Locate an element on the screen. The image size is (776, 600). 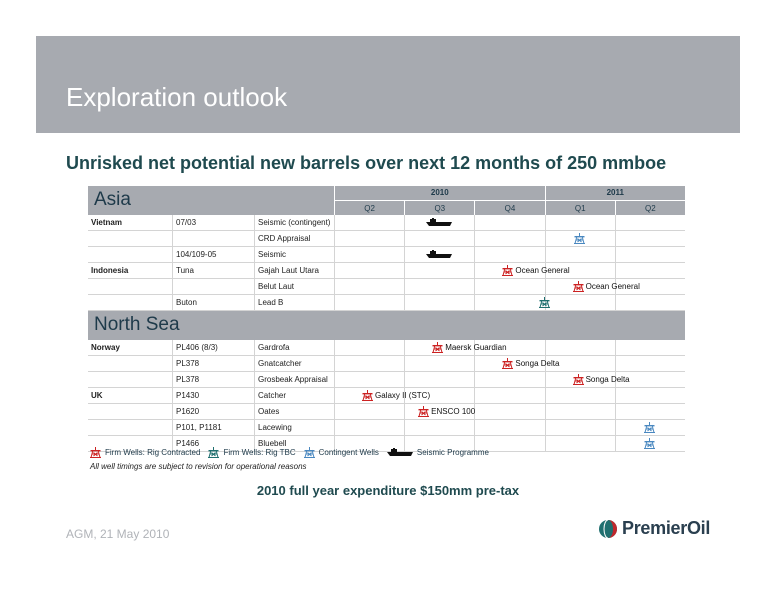
table-row: 104/109-05 Seismic is located at coordinates (386, 255).